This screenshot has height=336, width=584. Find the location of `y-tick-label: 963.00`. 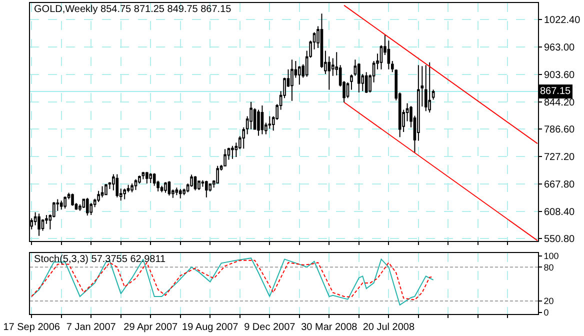

y-tick-label: 963.00 is located at coordinates (560, 48).